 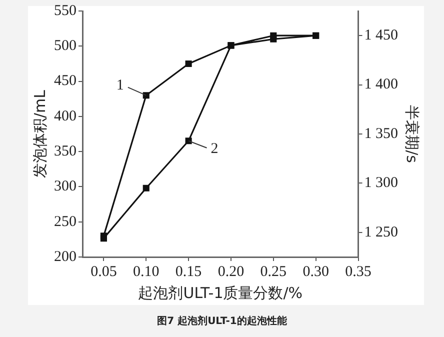 I want to click on x-tick-label: 0.10, so click(x=146, y=272).